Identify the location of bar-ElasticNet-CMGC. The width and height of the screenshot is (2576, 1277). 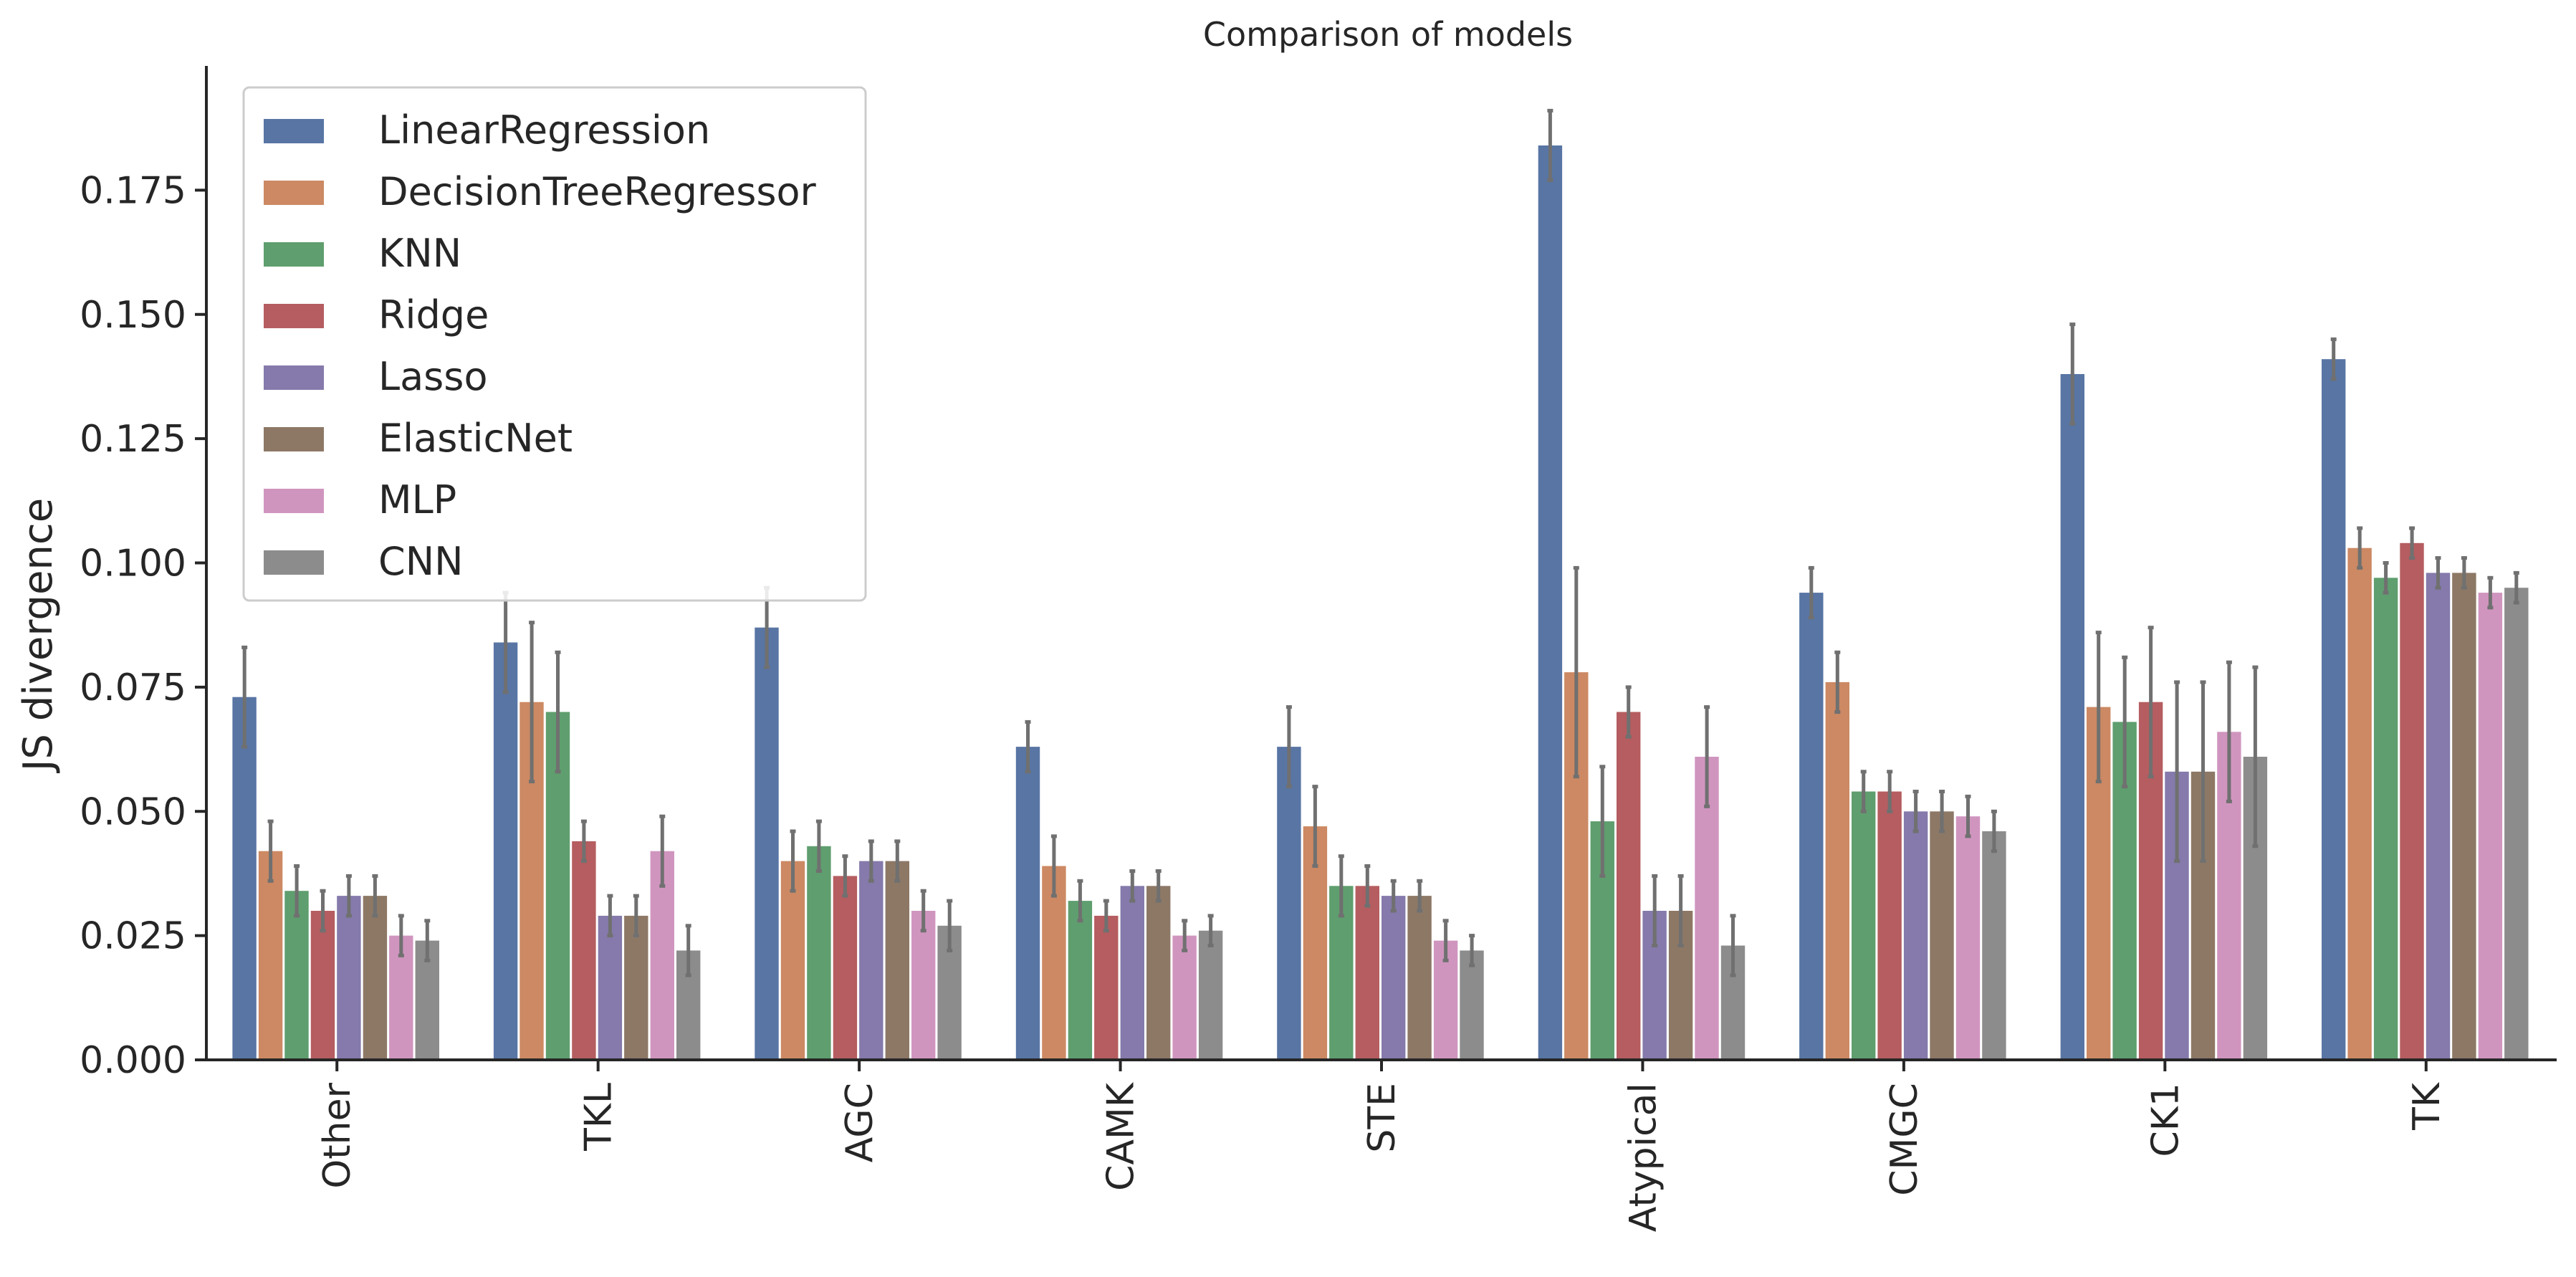
(1942, 936).